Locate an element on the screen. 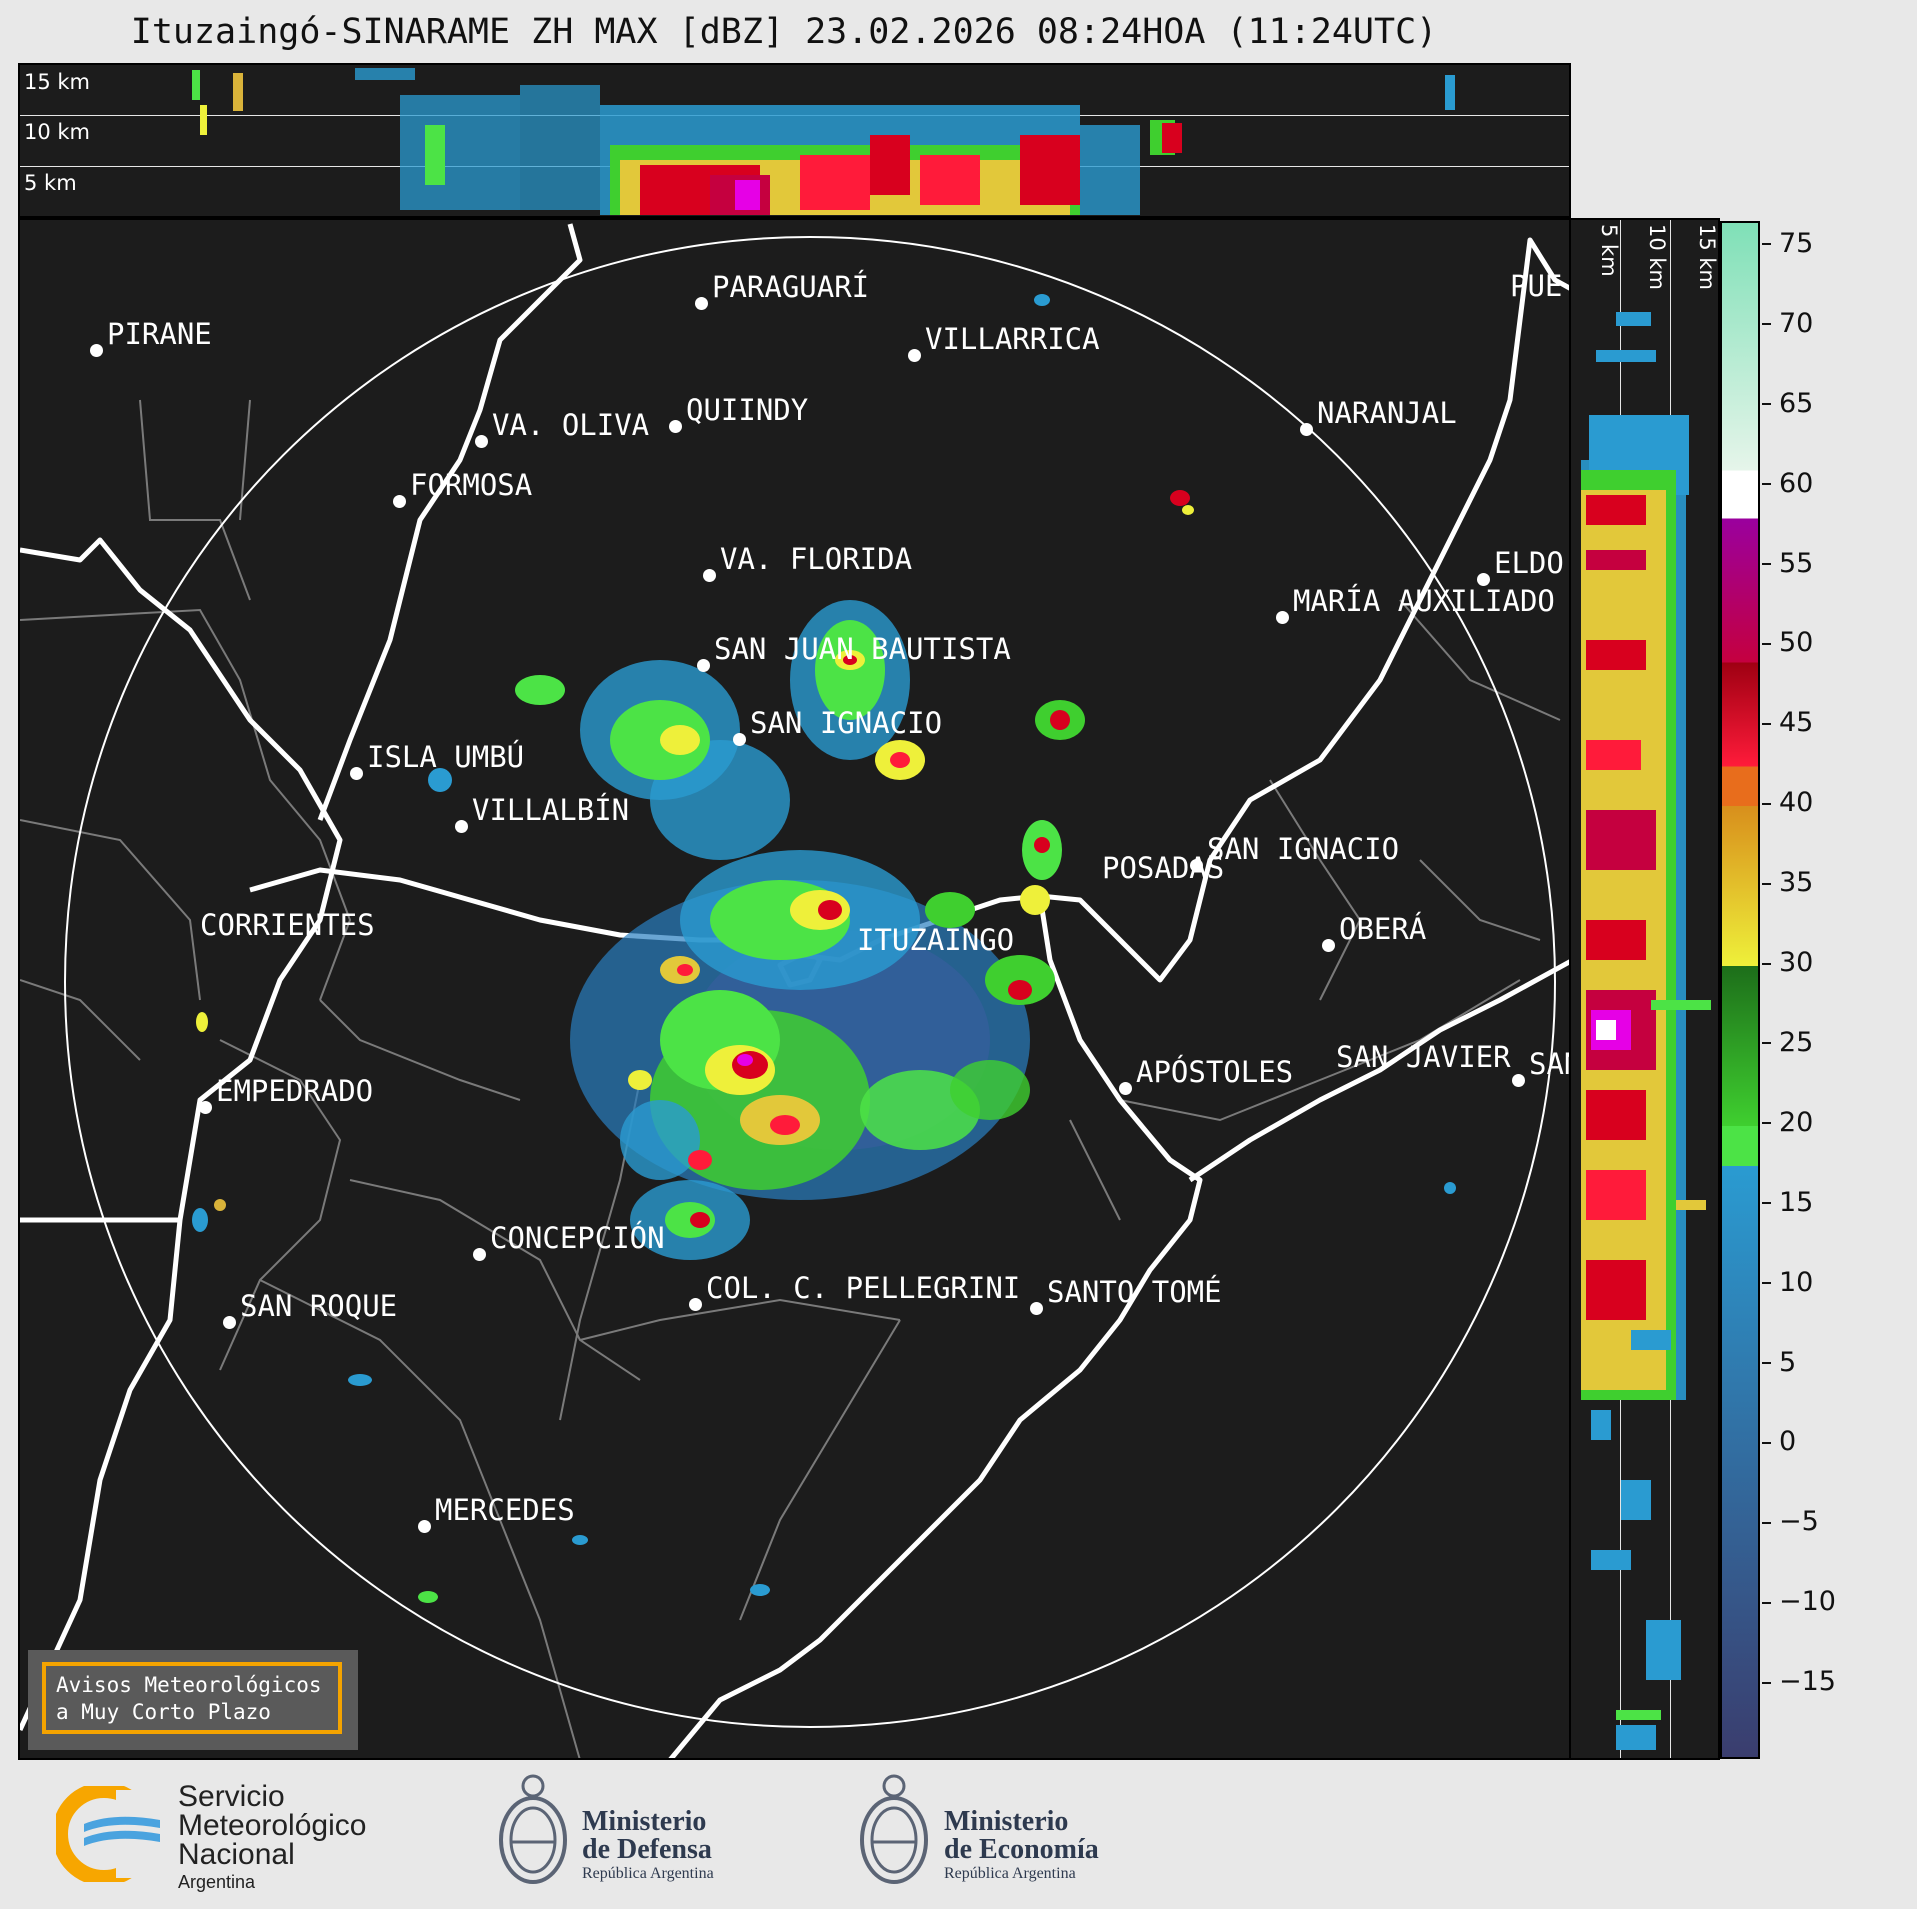 The height and width of the screenshot is (1909, 1917). right-cross-section: 5 km 10 km 15 km is located at coordinates (1644, 989).